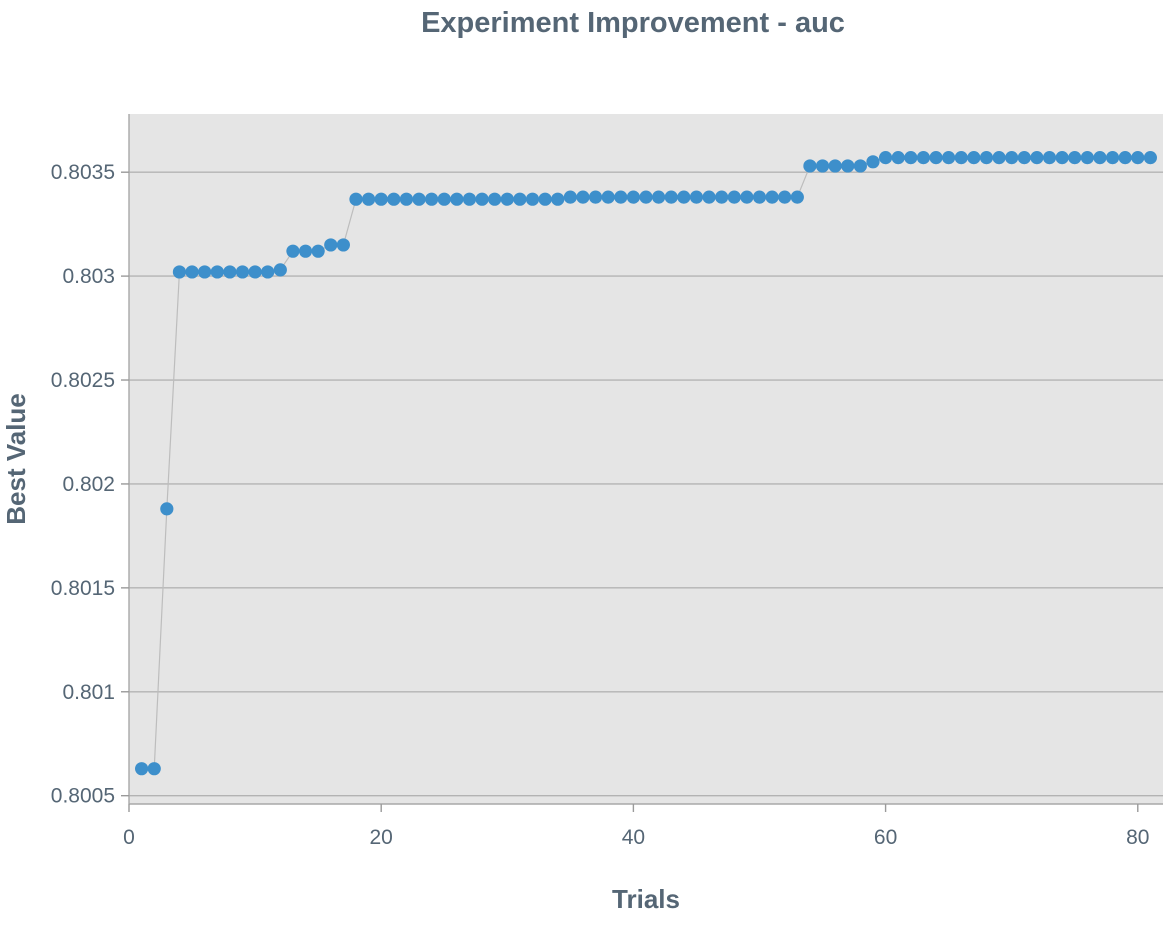 This screenshot has width=1176, height=925. What do you see at coordinates (83, 380) in the screenshot?
I see `y-tick-label: 0.8025` at bounding box center [83, 380].